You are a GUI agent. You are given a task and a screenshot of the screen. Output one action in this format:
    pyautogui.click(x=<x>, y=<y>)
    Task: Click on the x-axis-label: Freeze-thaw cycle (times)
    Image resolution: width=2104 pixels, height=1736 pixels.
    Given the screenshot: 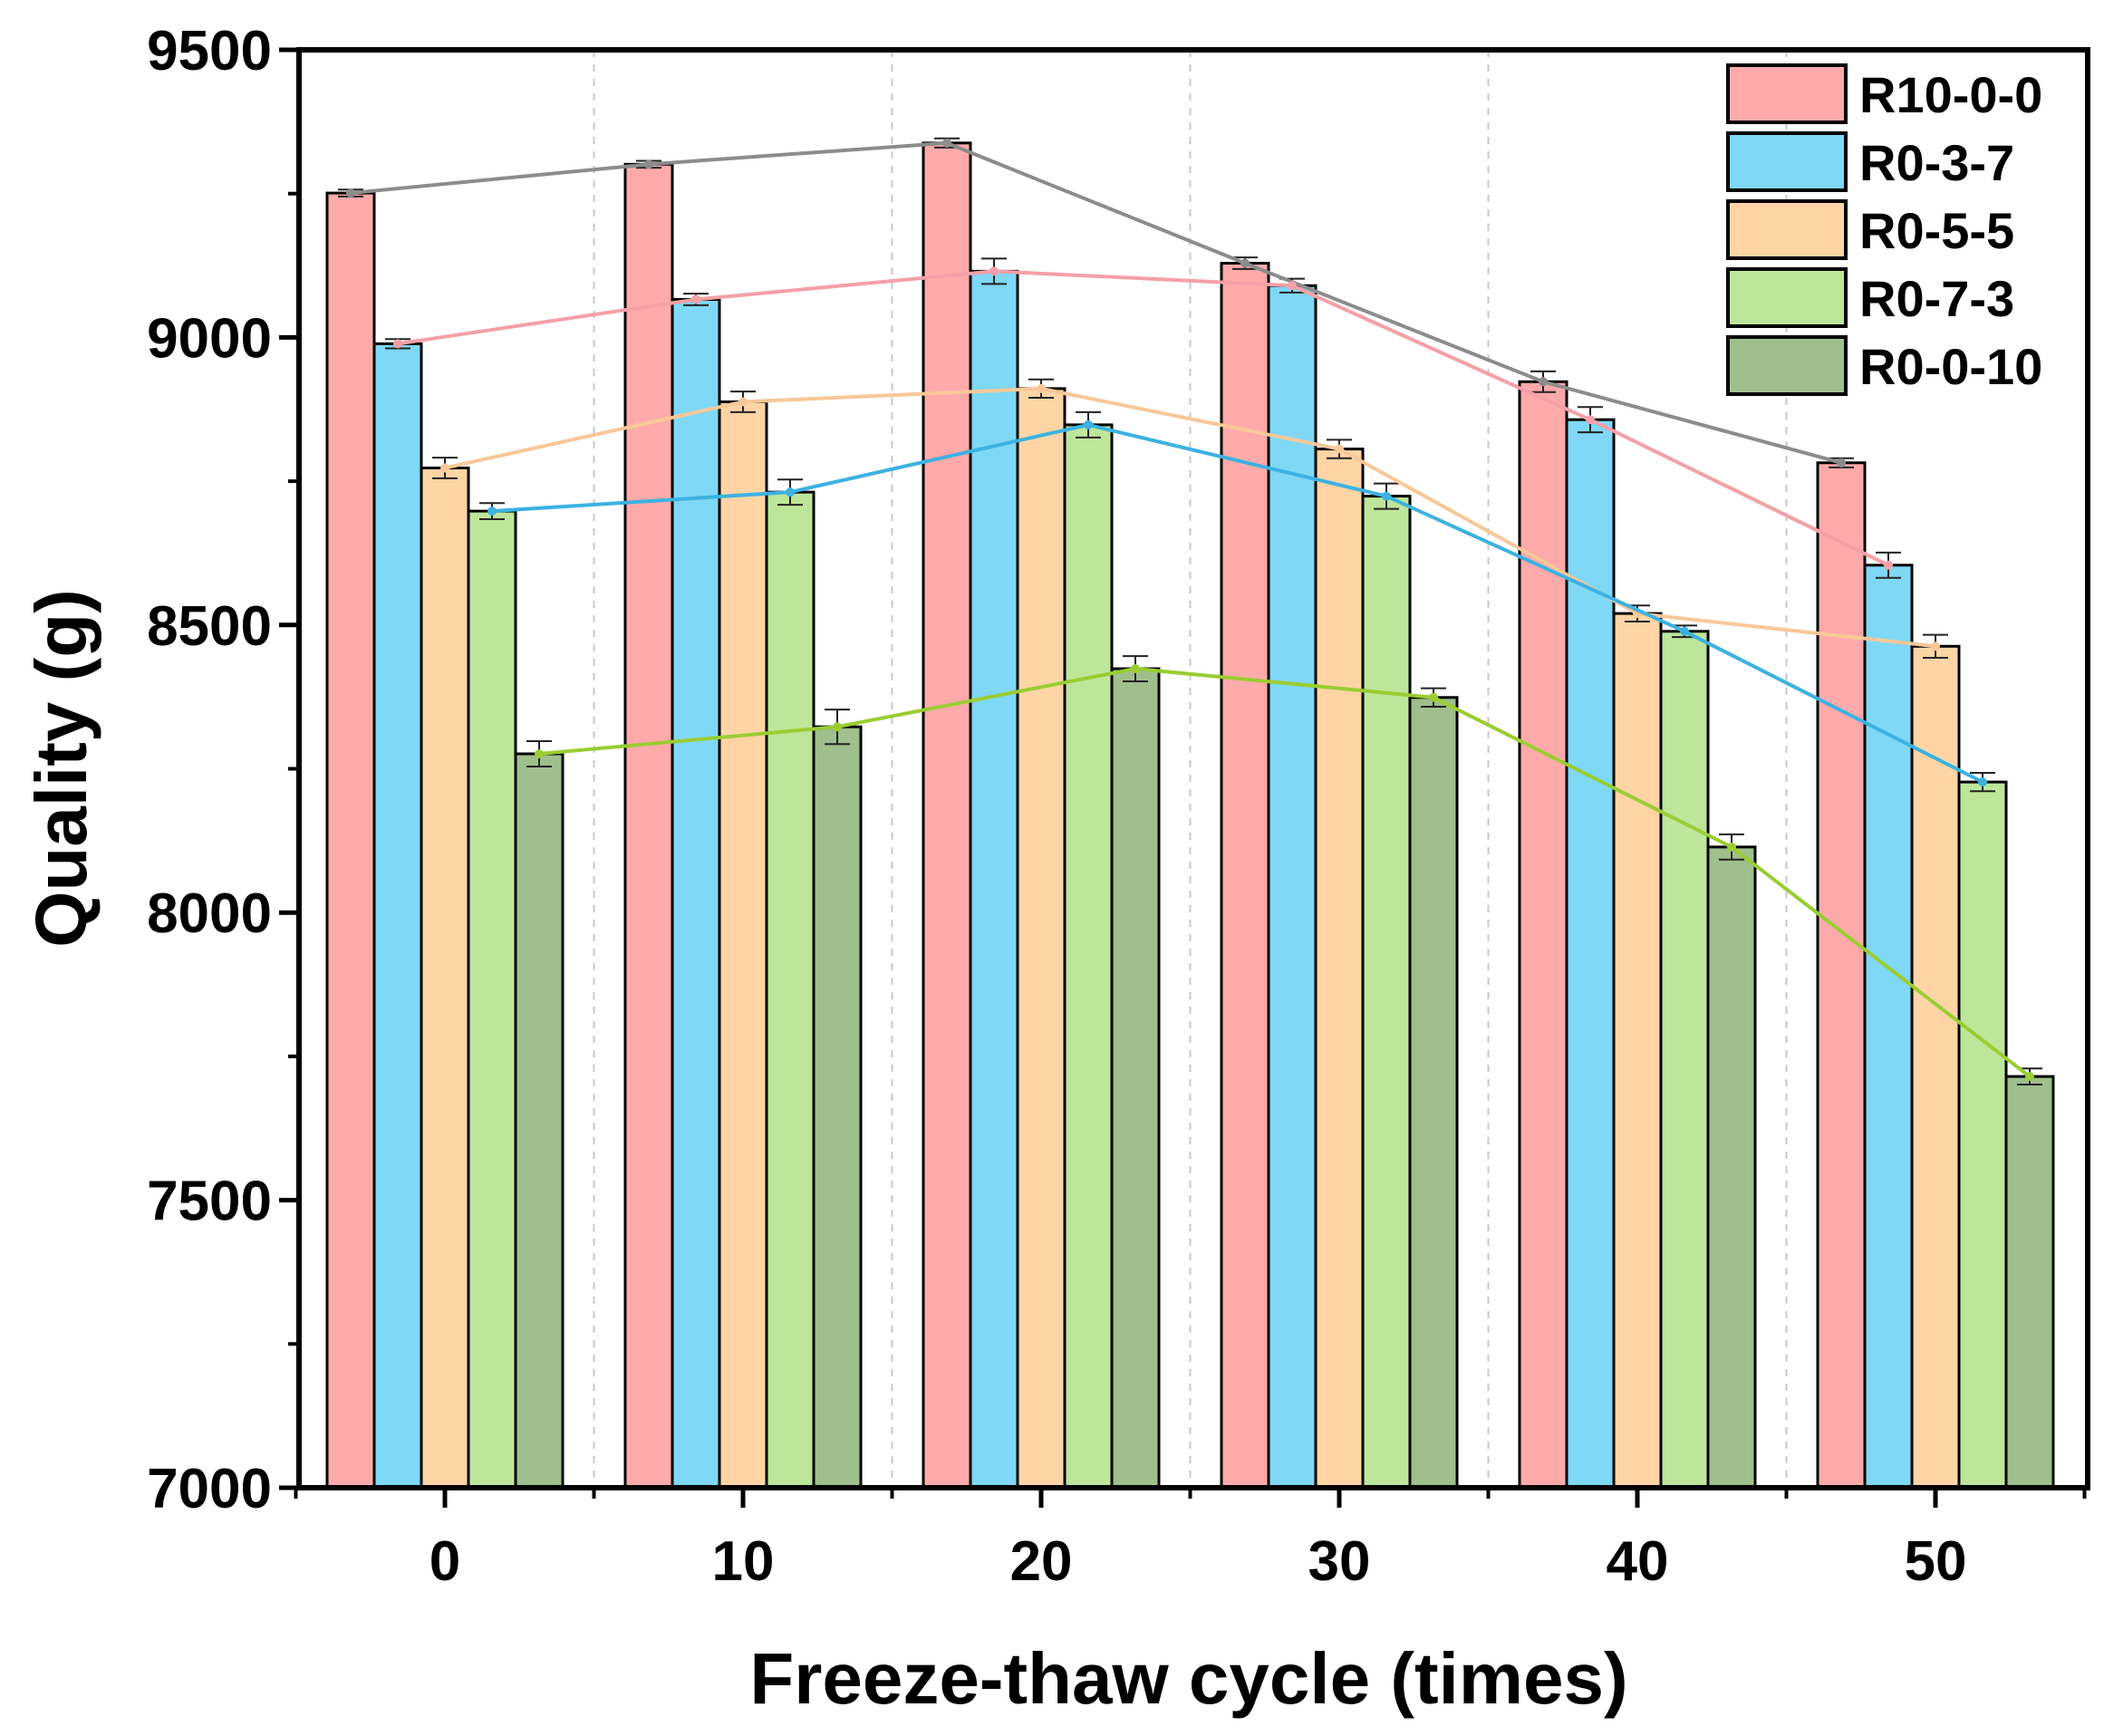 What is the action you would take?
    pyautogui.click(x=1188, y=1678)
    